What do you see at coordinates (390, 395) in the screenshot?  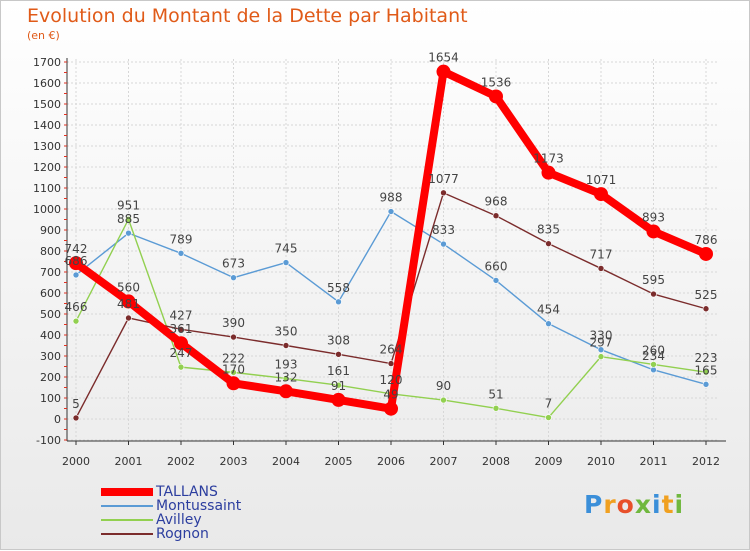 I see `data-label-tallans: 49` at bounding box center [390, 395].